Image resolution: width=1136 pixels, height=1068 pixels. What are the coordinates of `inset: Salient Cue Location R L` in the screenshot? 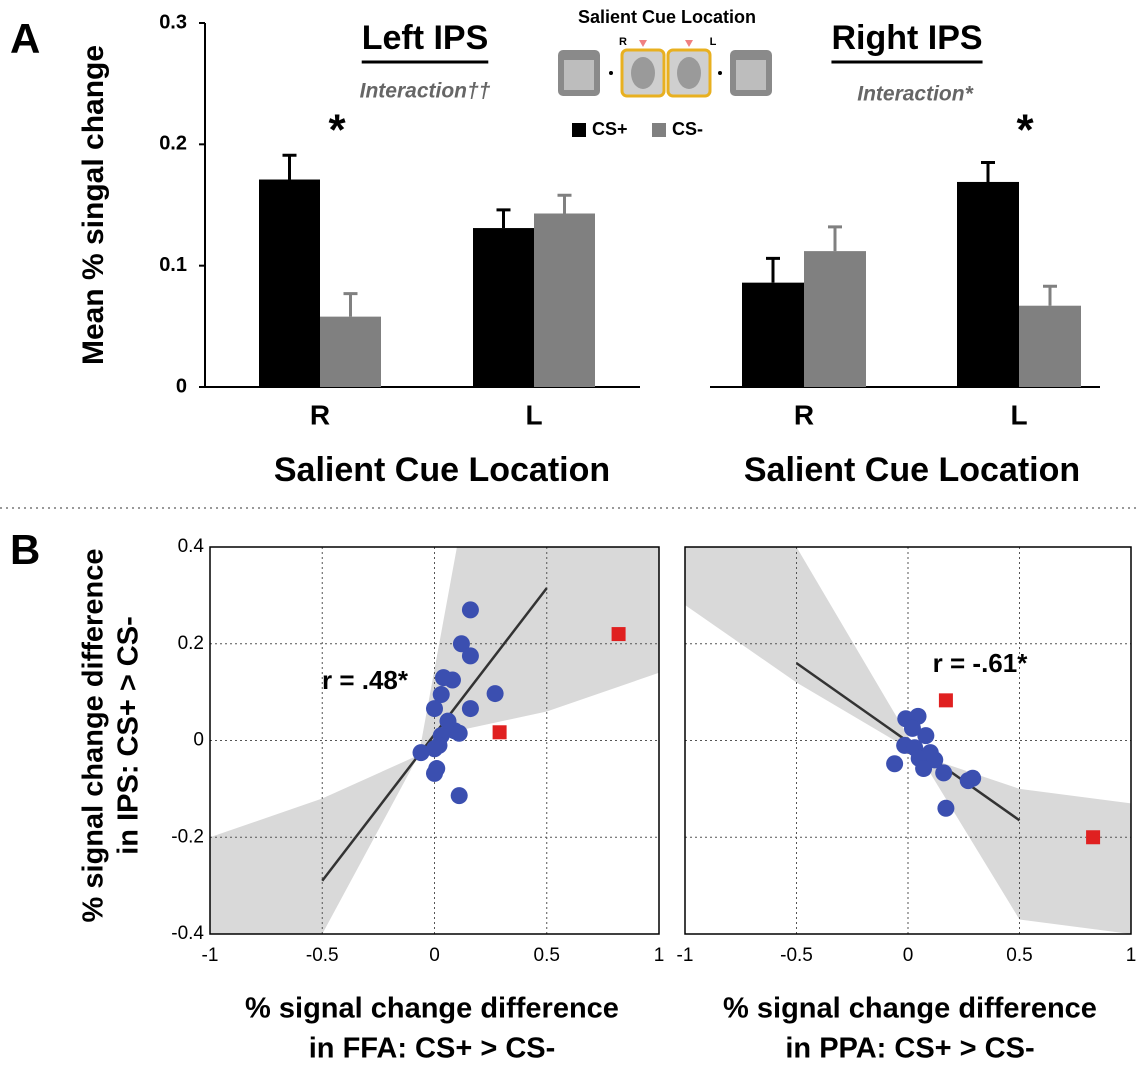 It's located at (665, 52).